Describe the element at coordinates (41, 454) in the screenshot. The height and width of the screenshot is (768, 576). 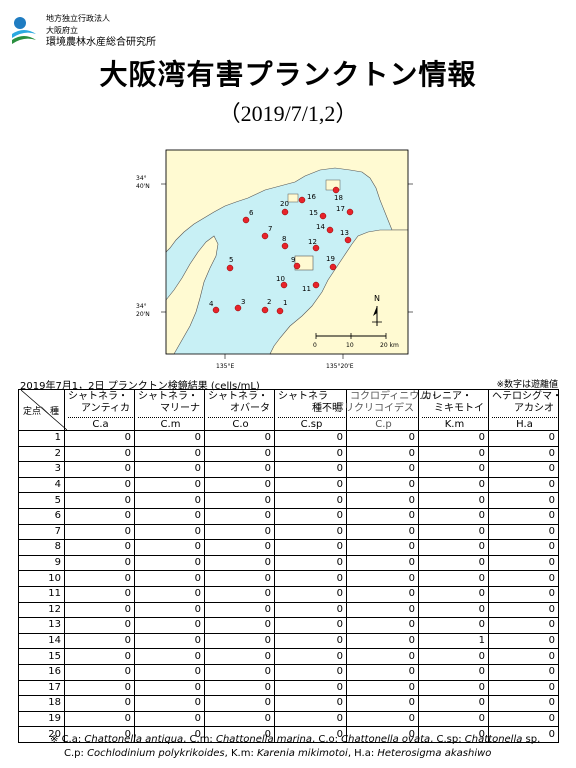
I see `station-cell: 2` at that location.